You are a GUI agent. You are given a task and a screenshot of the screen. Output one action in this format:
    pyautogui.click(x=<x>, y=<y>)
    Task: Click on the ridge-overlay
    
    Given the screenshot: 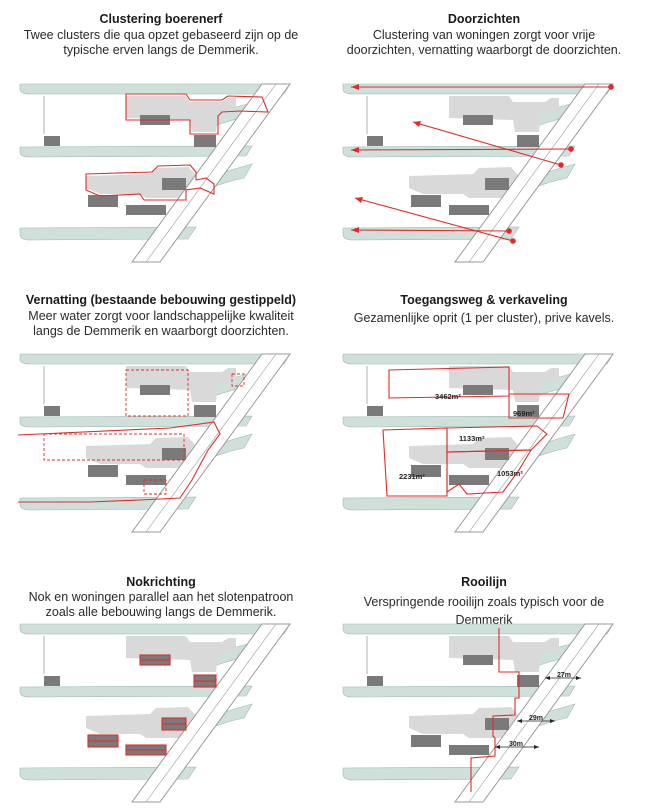 What is the action you would take?
    pyautogui.click(x=152, y=705)
    